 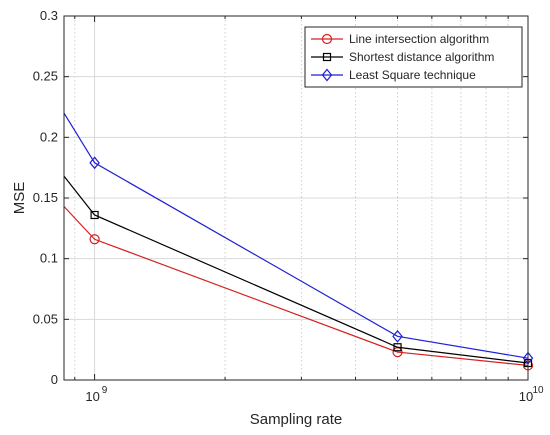 I want to click on x-tick-label: 10 10, so click(x=531, y=394).